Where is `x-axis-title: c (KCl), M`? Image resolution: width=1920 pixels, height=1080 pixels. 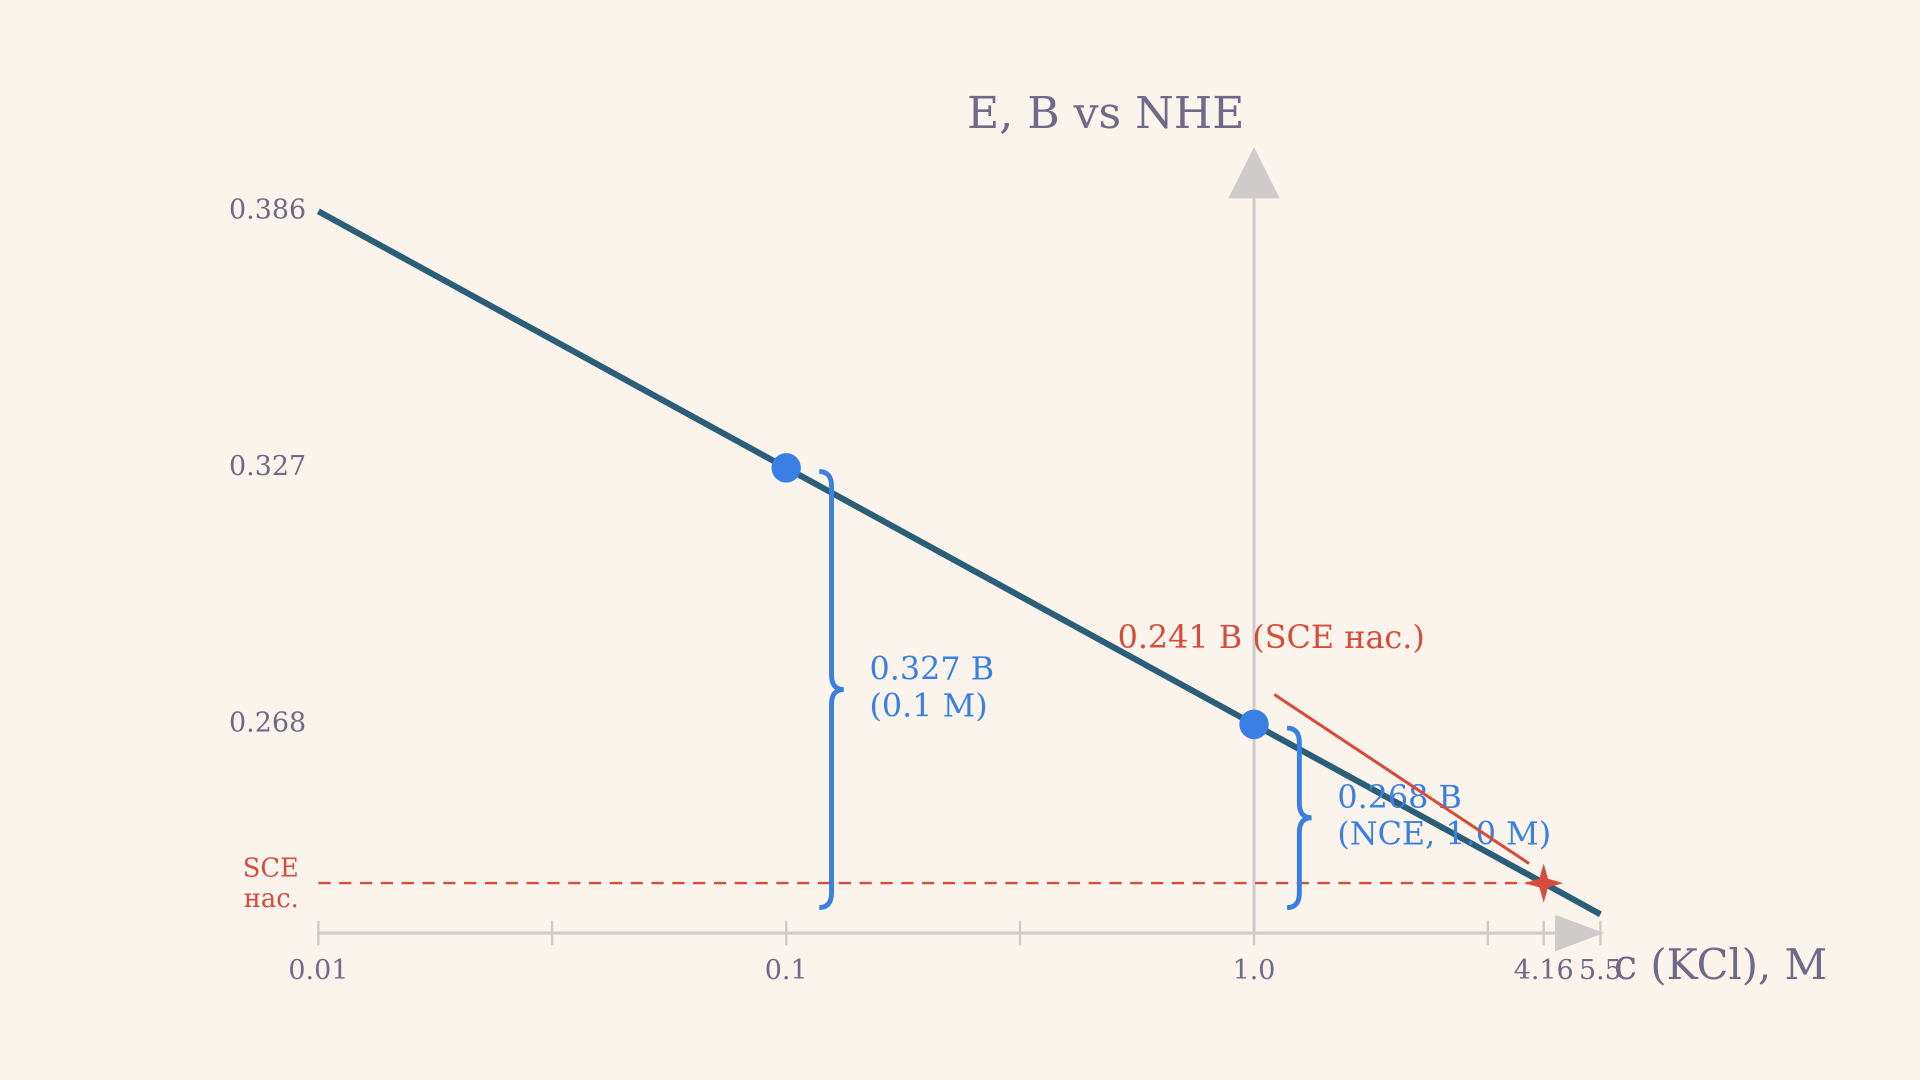
x-axis-title: c (KCl), M is located at coordinates (1720, 964).